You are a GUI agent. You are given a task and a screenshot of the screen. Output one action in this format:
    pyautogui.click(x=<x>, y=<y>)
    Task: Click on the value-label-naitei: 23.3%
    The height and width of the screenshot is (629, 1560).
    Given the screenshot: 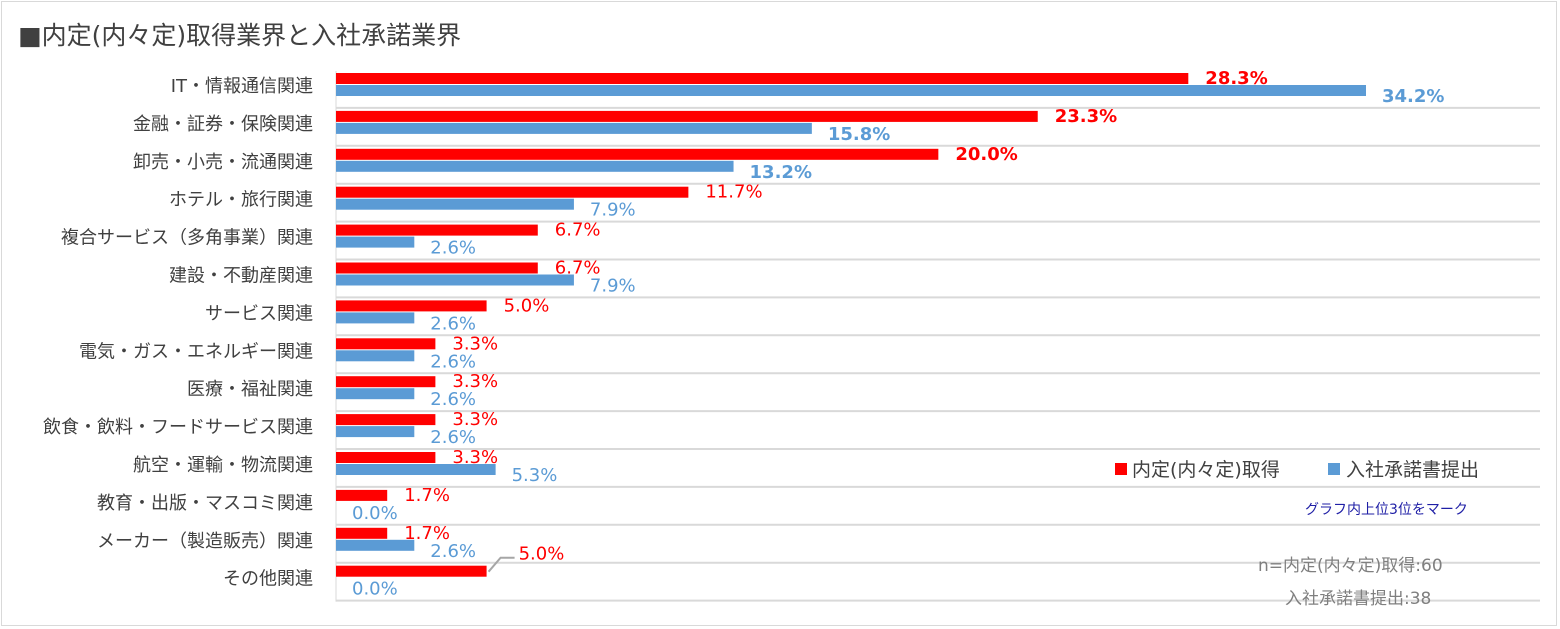 What is the action you would take?
    pyautogui.click(x=1086, y=116)
    